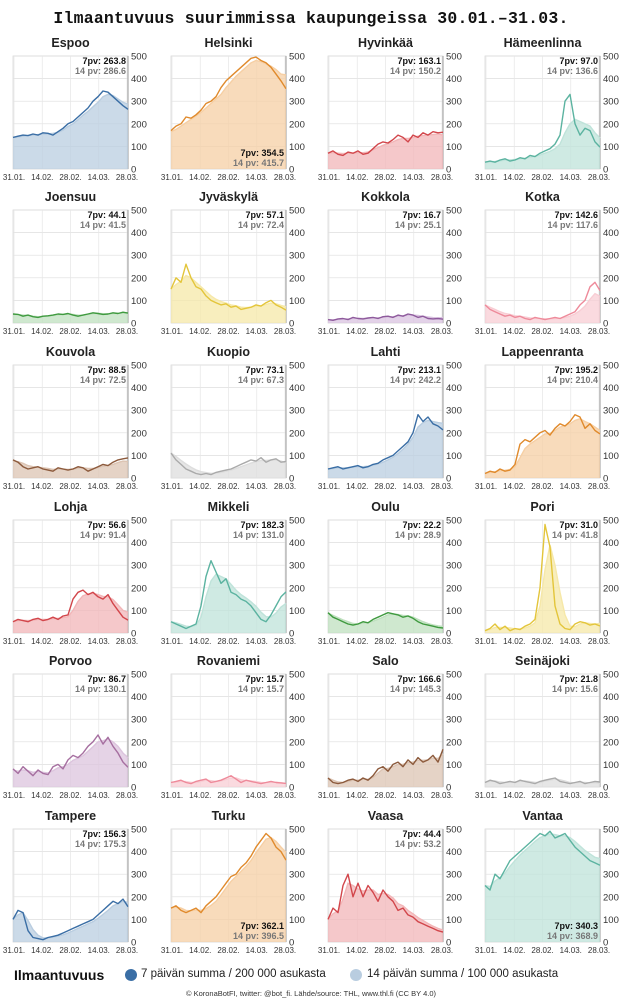 The image size is (622, 1000). I want to click on label-7pv: 7pv: 195.2, so click(576, 370).